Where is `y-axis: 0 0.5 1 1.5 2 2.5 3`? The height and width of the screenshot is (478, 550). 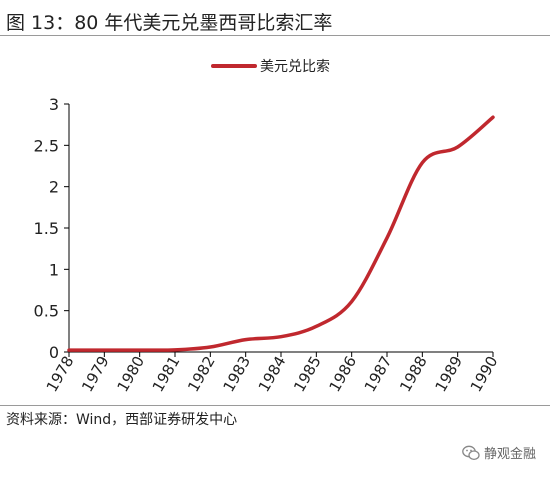
y-axis: 0 0.5 1 1.5 2 2.5 3 is located at coordinates (52, 228).